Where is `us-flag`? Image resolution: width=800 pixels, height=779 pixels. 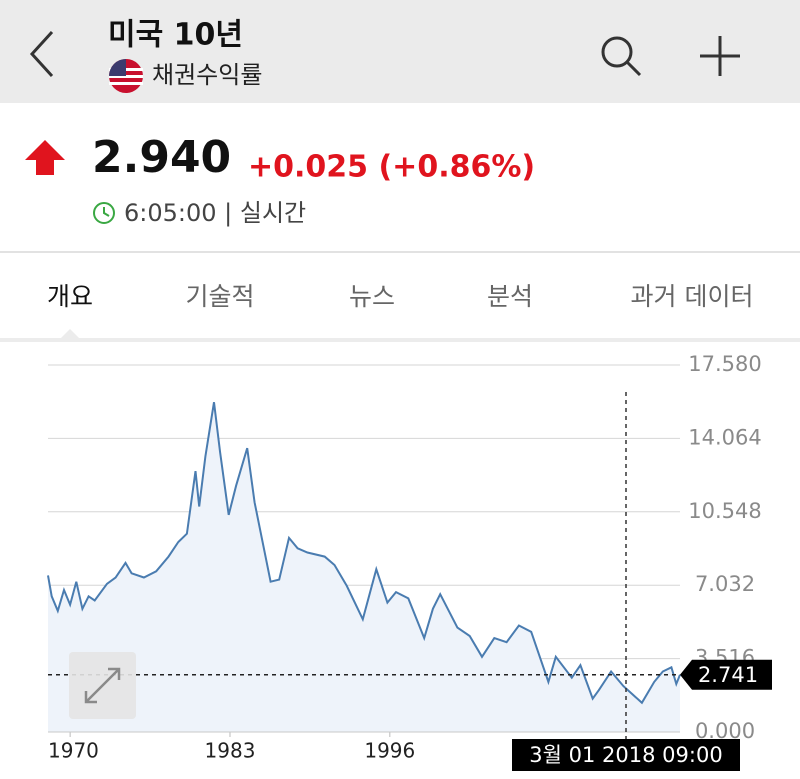
us-flag is located at coordinates (126, 76).